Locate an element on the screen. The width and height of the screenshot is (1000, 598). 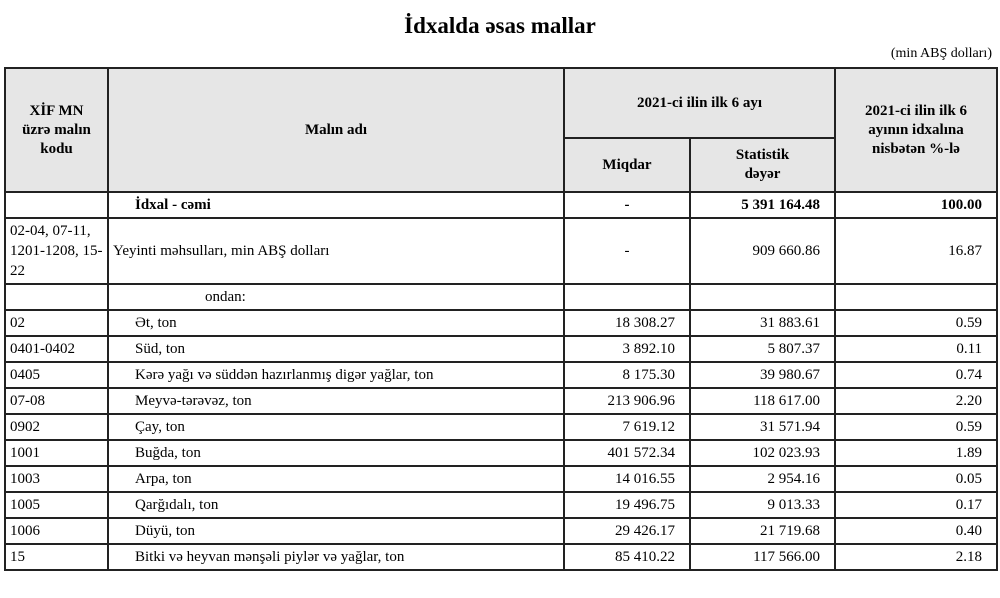
cell-value: 5 391 164.48 is located at coordinates (762, 205).